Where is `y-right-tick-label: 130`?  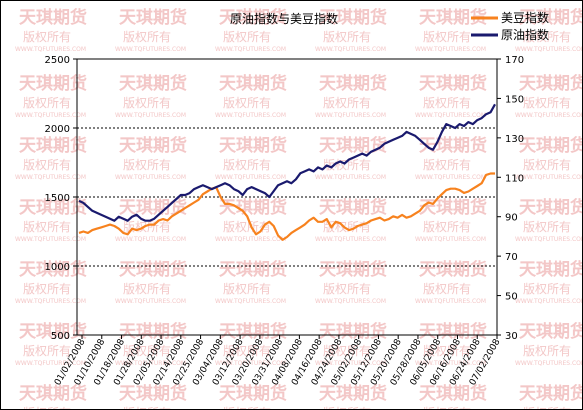 y-right-tick-label: 130 is located at coordinates (514, 139).